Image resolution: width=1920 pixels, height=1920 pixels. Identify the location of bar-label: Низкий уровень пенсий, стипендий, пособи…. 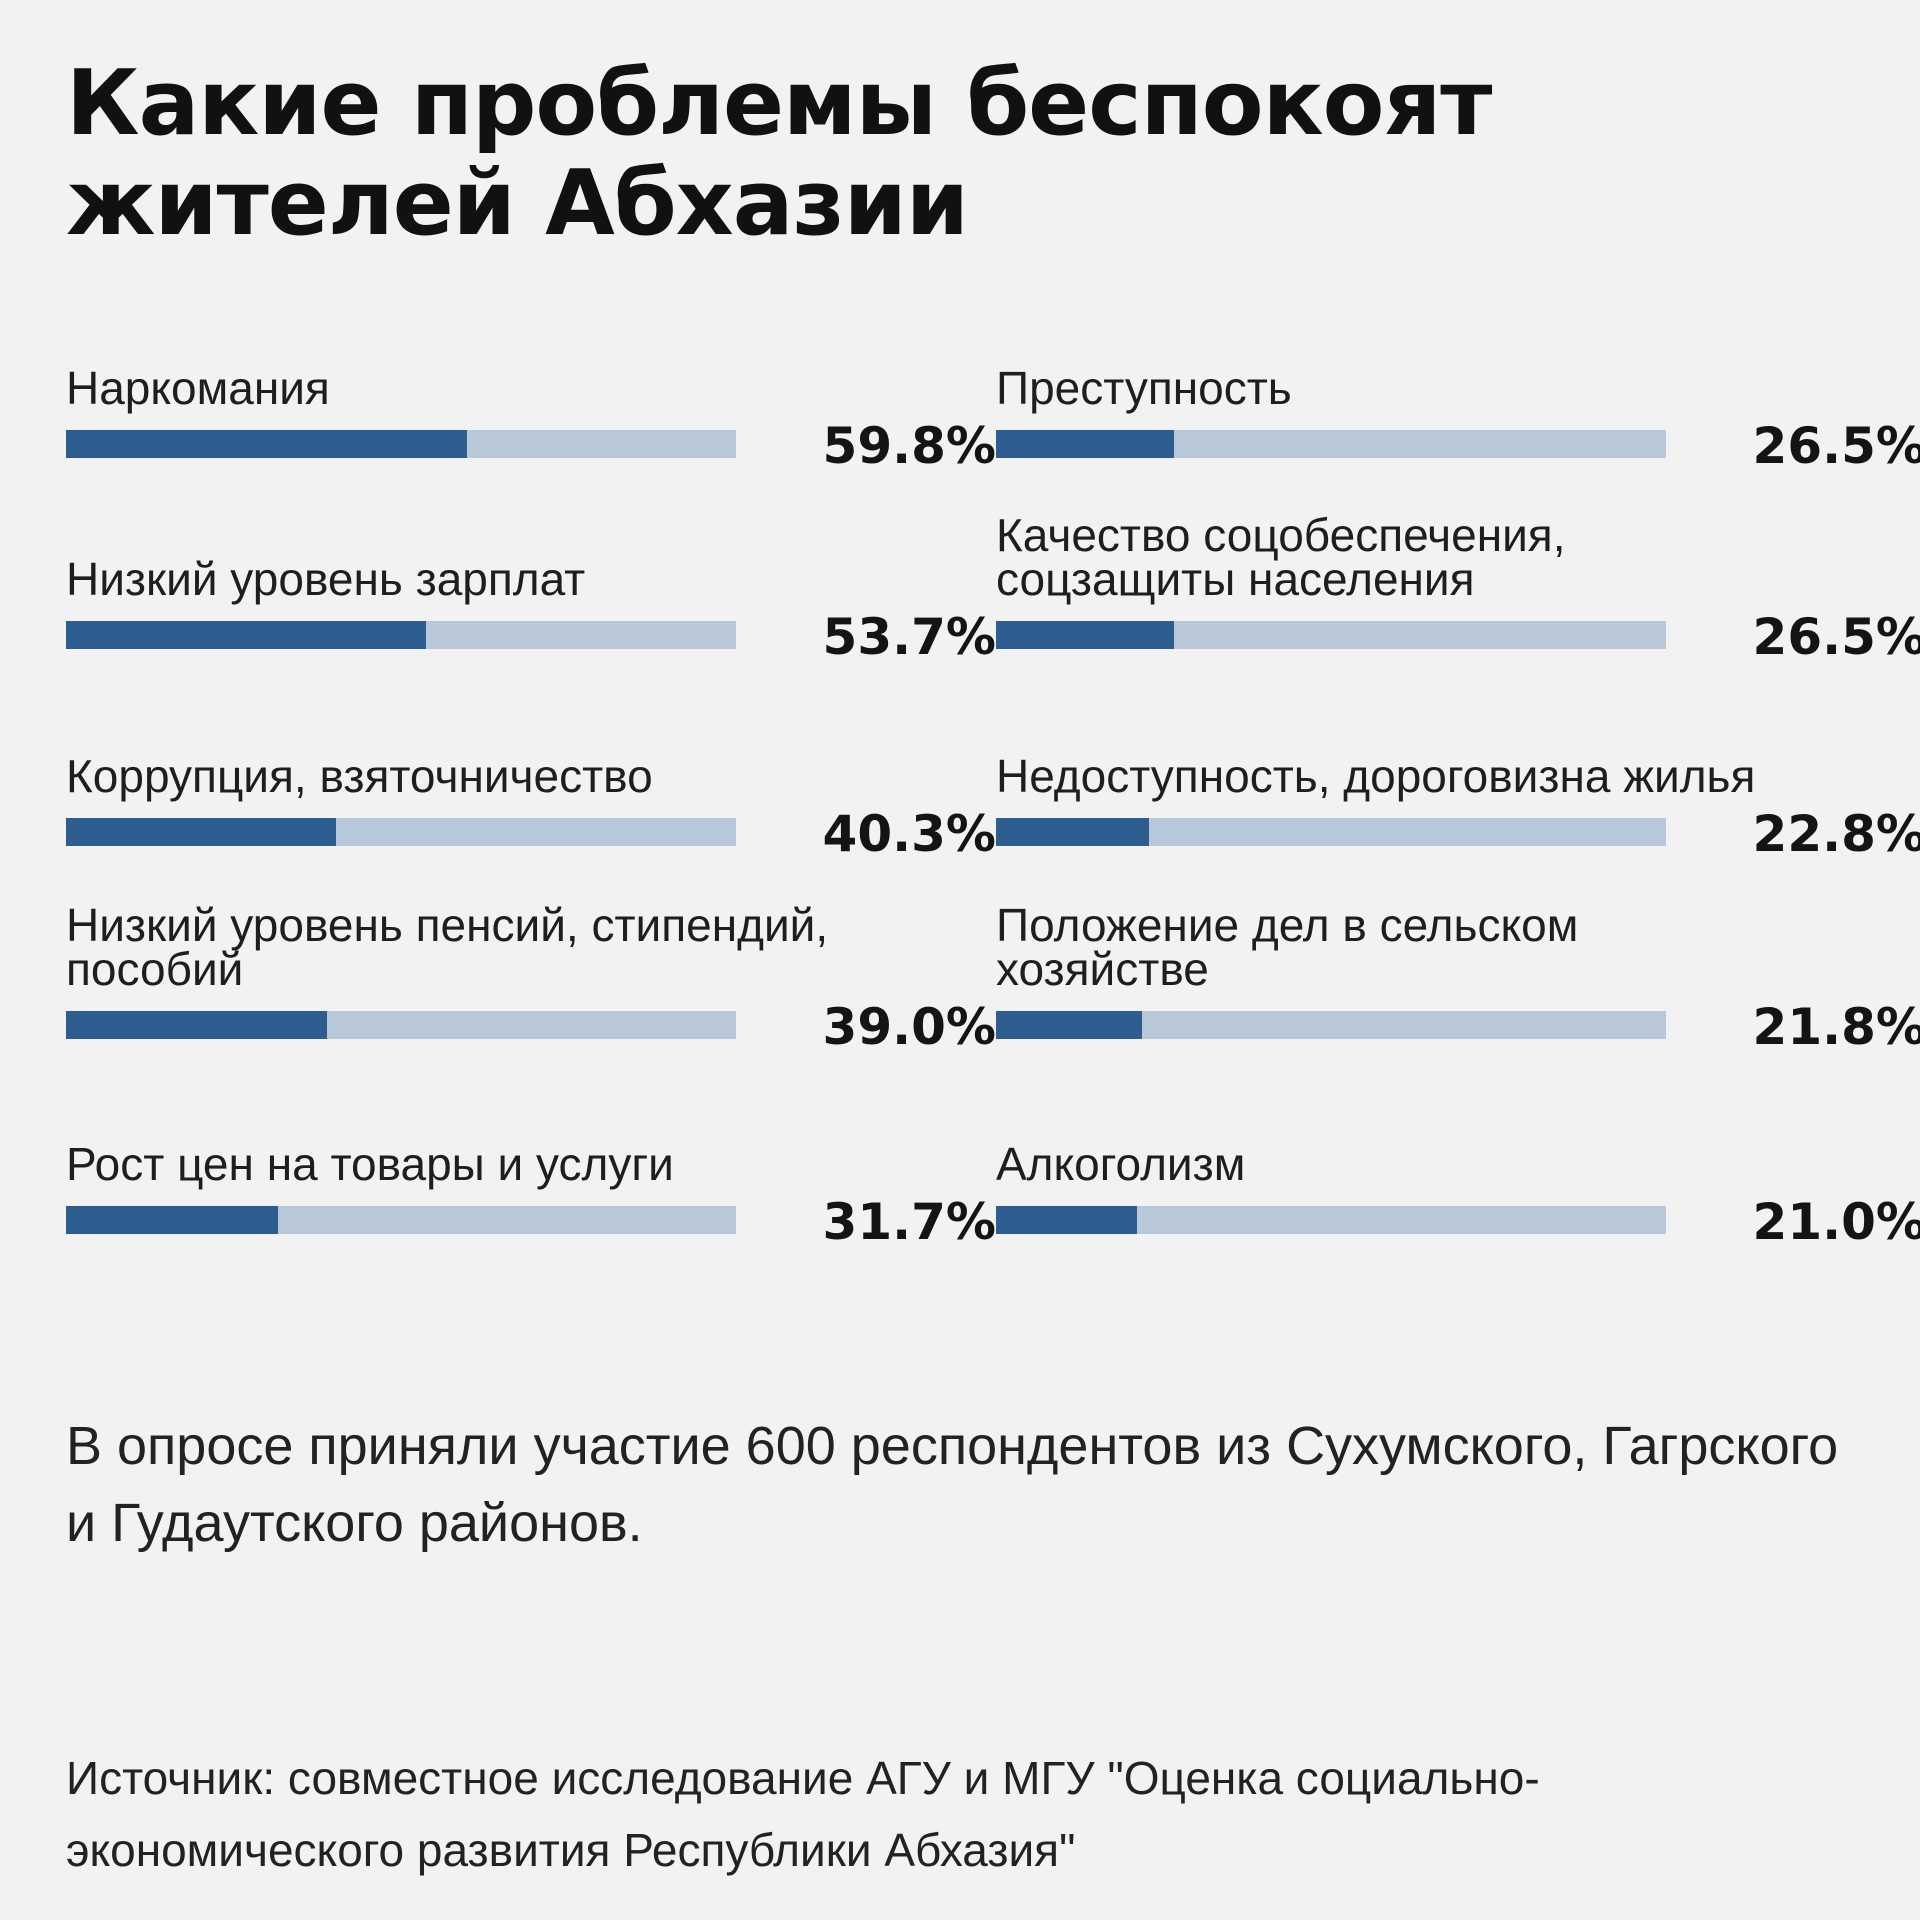
(447, 947).